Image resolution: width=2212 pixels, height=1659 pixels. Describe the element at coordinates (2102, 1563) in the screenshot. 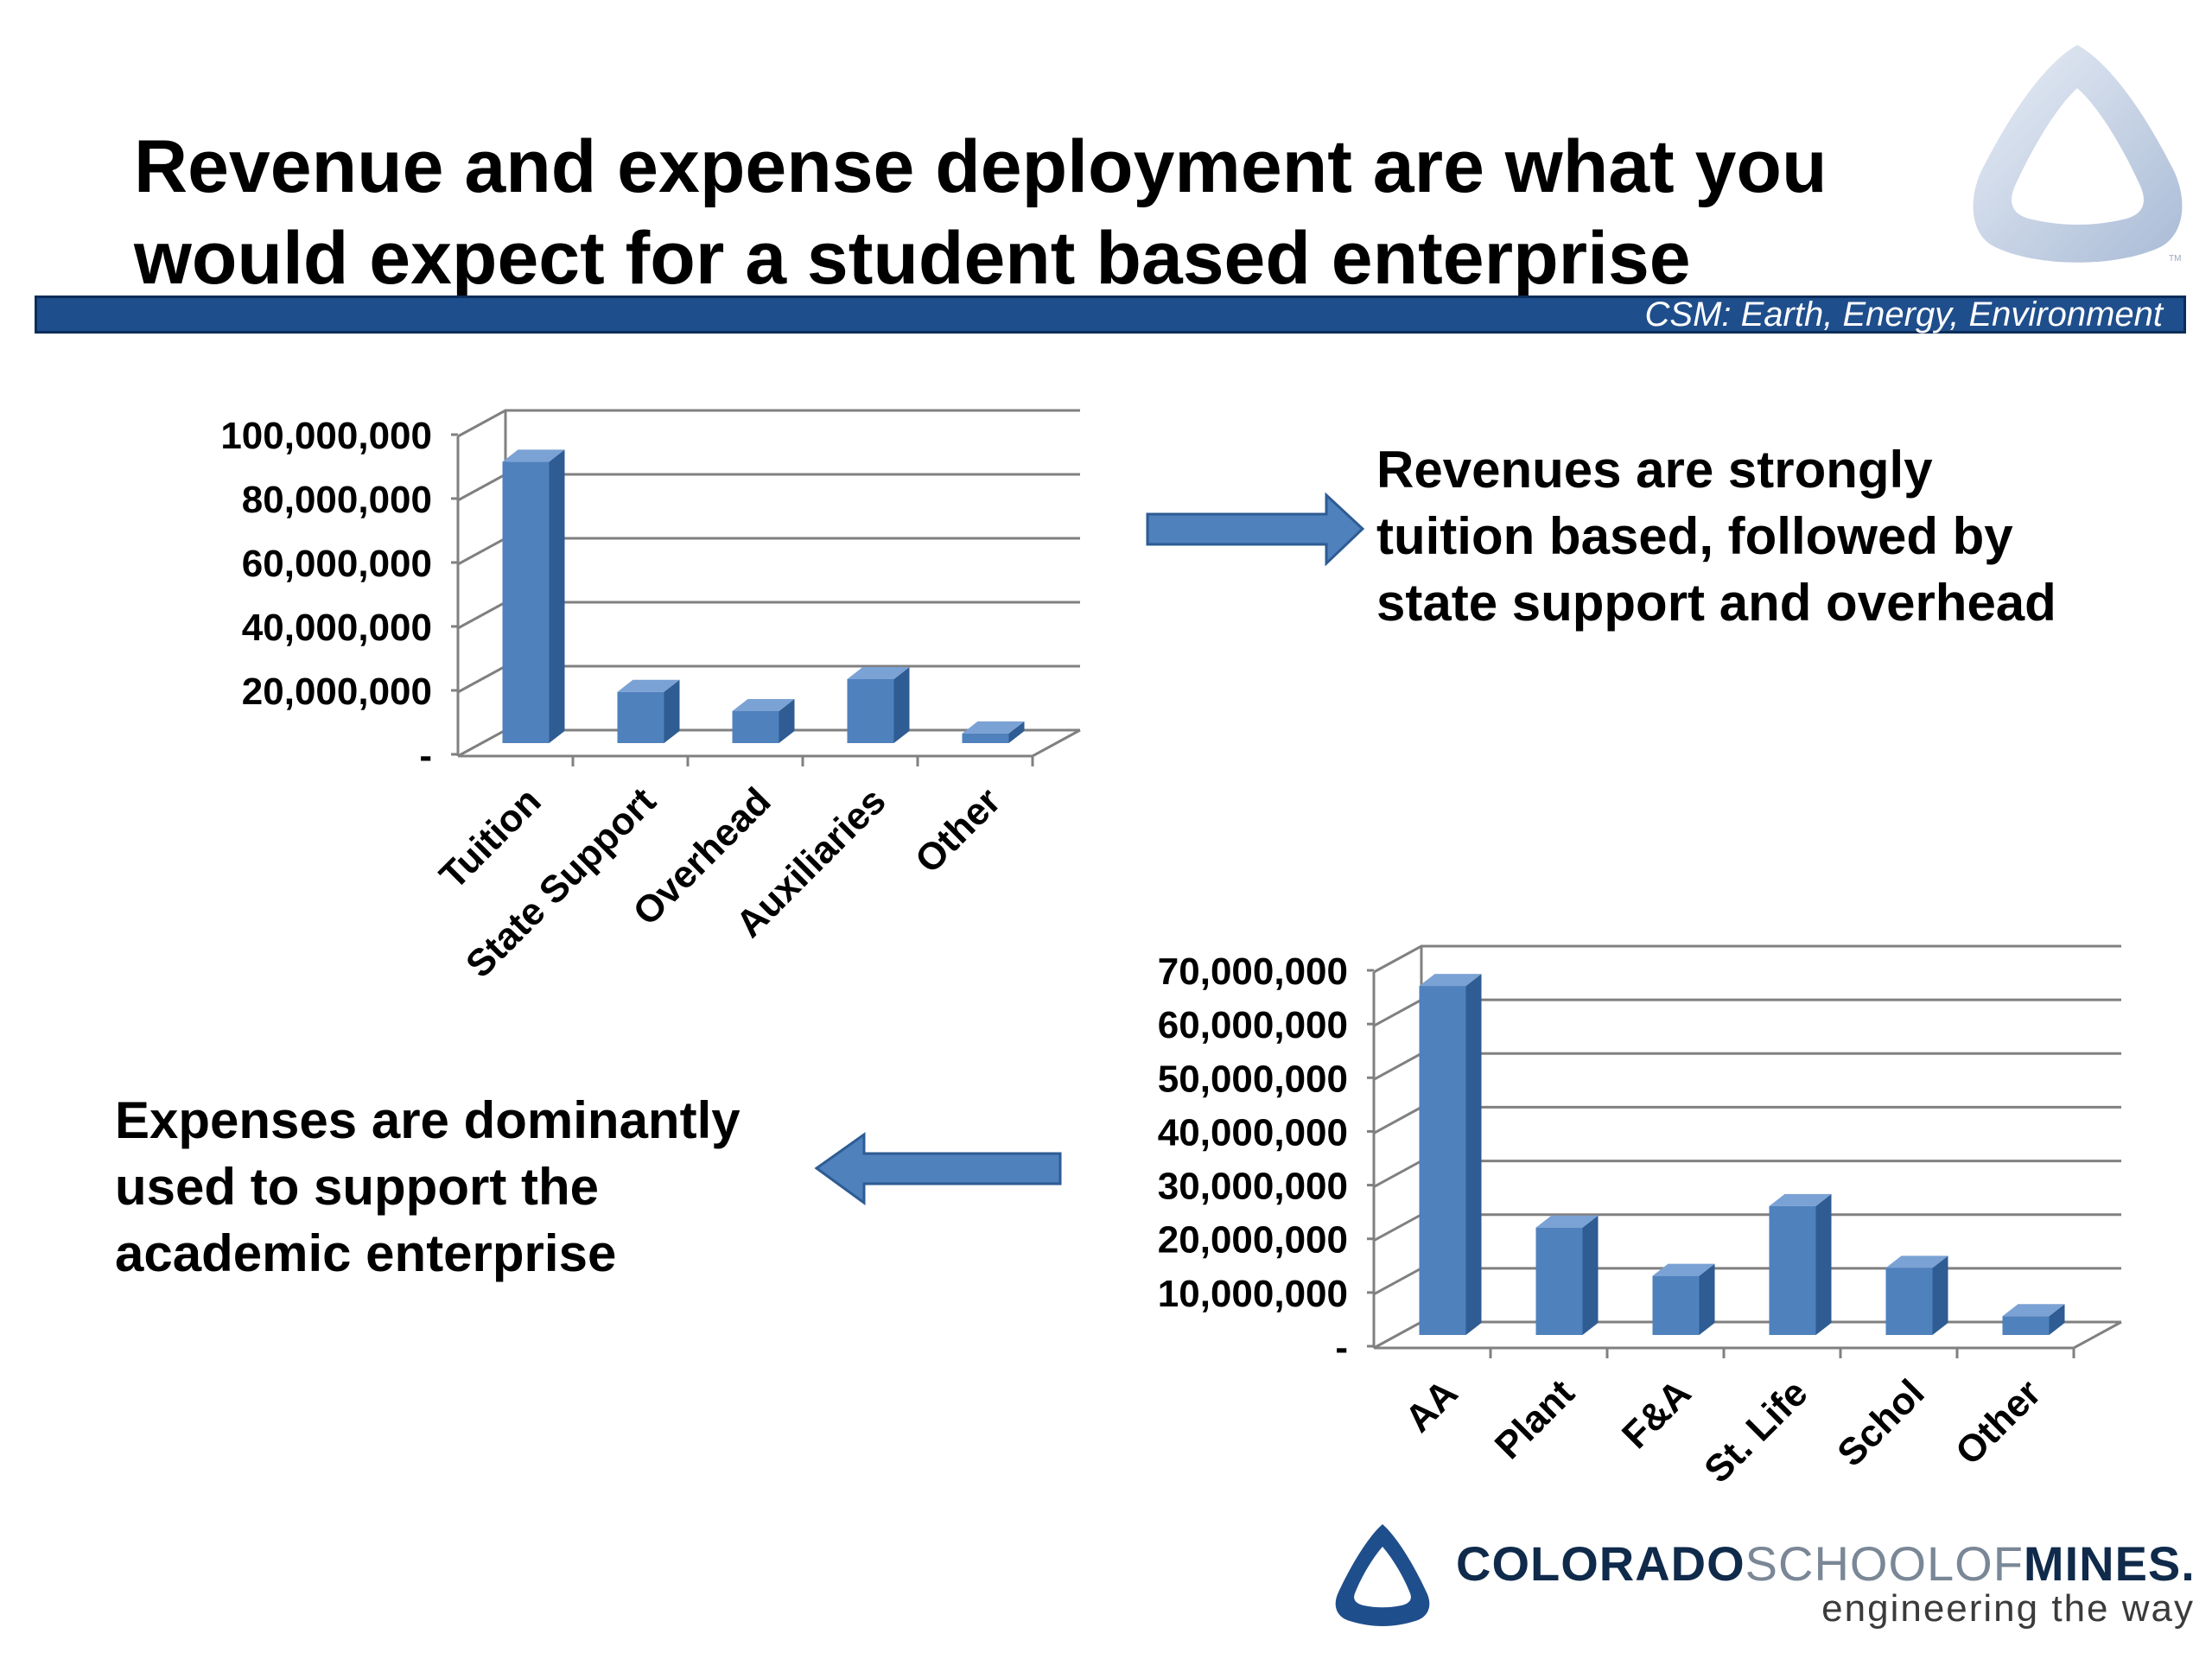

I see `brand-part-mines: MINES` at that location.